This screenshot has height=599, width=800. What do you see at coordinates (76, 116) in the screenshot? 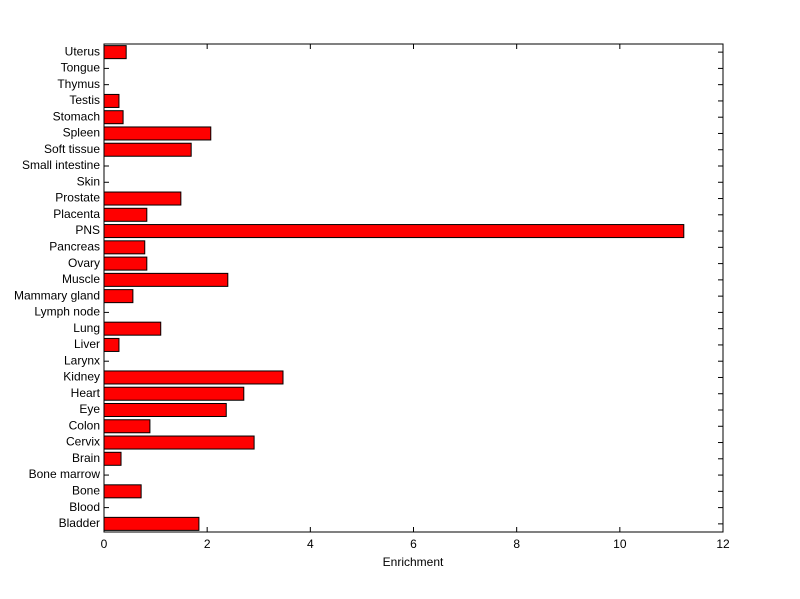
I see `y-tick-label: Stomach` at bounding box center [76, 116].